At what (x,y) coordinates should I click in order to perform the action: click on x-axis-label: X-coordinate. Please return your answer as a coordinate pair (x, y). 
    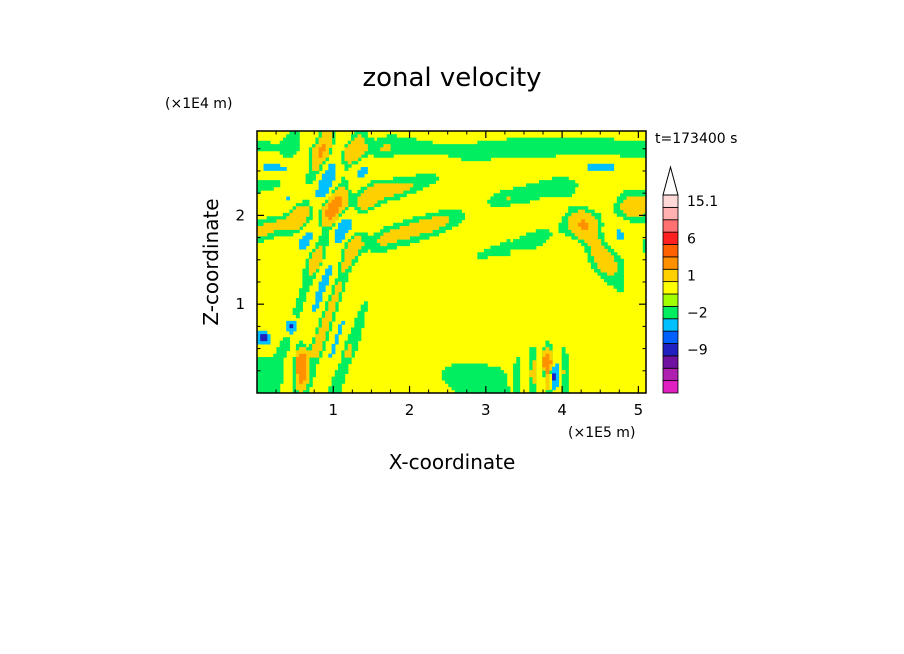
    Looking at the image, I should click on (452, 462).